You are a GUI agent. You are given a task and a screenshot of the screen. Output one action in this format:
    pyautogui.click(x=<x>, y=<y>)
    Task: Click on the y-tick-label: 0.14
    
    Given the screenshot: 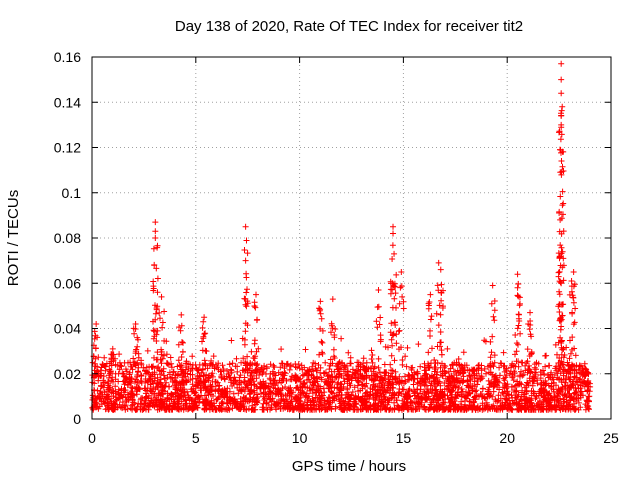 What is the action you would take?
    pyautogui.click(x=67, y=102)
    